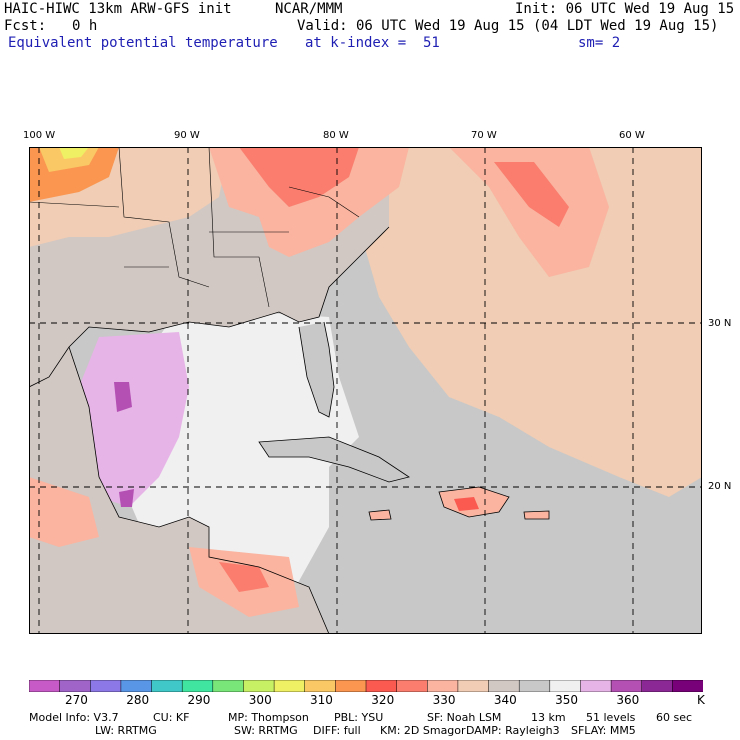 The height and width of the screenshot is (740, 740). I want to click on mexico-warm-west, so click(64, 512).